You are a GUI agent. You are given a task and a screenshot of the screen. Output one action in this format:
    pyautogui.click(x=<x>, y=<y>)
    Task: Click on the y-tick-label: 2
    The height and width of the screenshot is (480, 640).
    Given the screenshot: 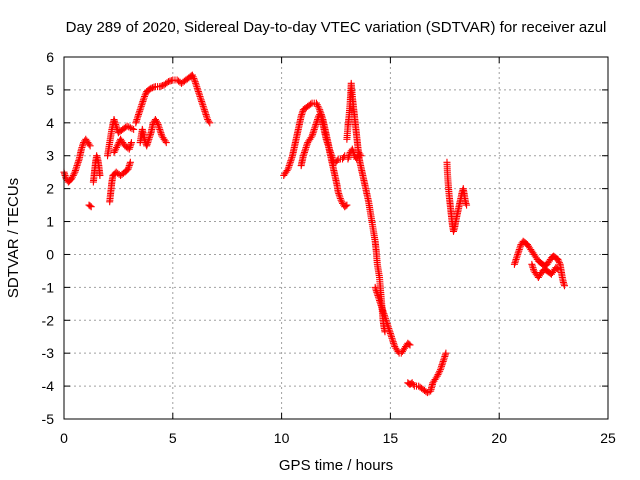 What is the action you would take?
    pyautogui.click(x=50, y=189)
    